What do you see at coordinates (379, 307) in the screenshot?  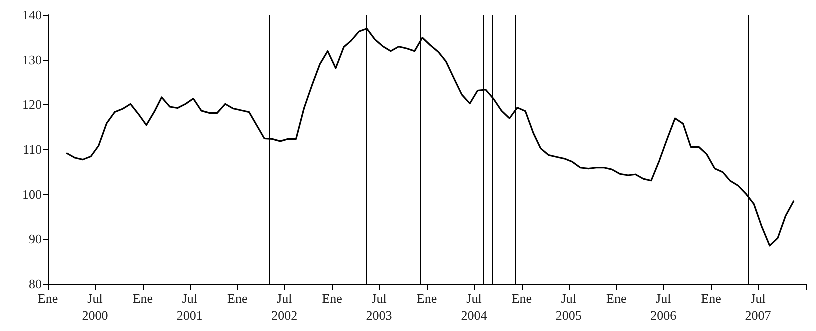 I see `x-tick-label: Jul 2003` at bounding box center [379, 307].